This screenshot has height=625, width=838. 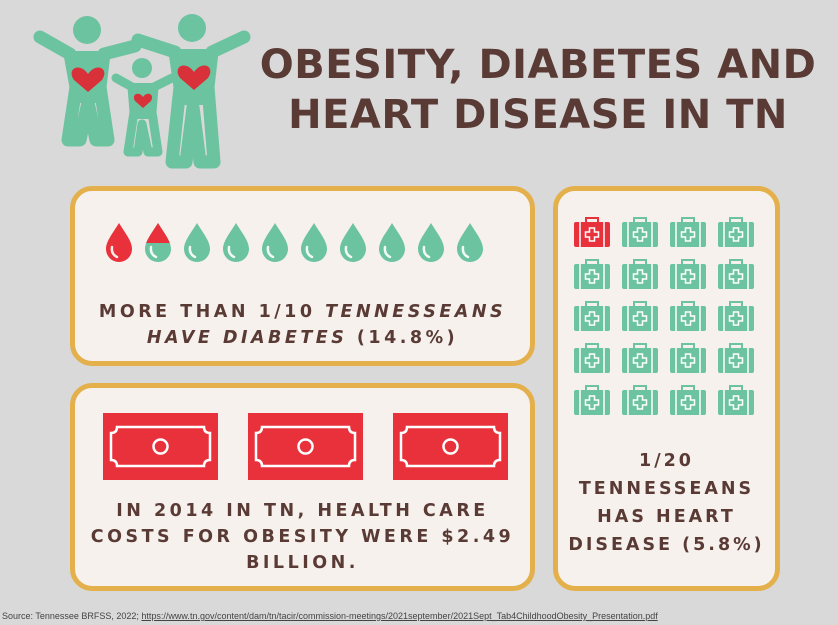 I want to click on cost-caption-line-2: COSTS FOR OBESITY WERE $2.49, so click(x=302, y=537).